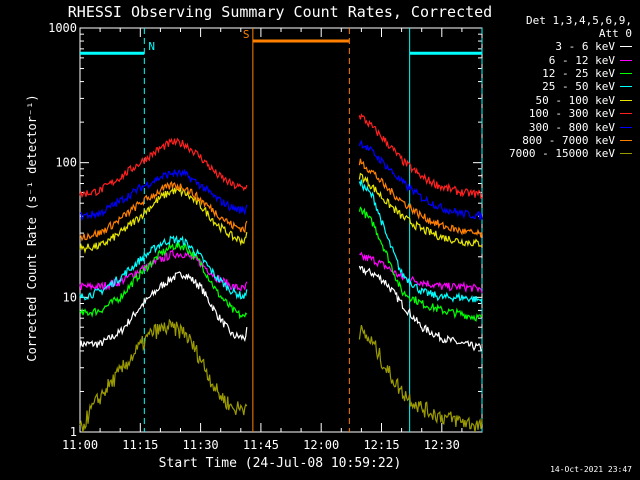 Image resolution: width=640 pixels, height=480 pixels. What do you see at coordinates (66, 163) in the screenshot?
I see `y-tick-label: 100` at bounding box center [66, 163].